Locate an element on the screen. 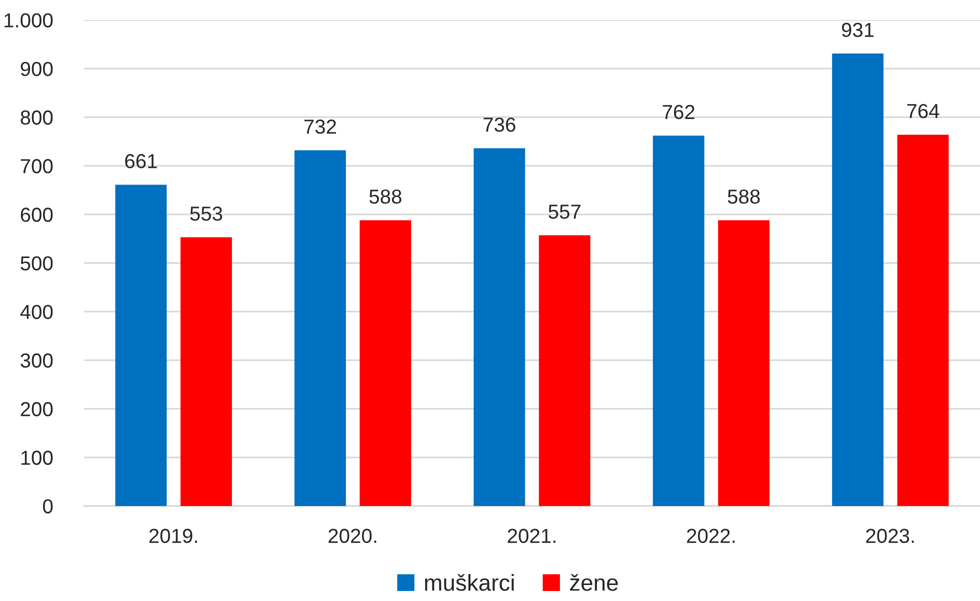 The width and height of the screenshot is (980, 601). data-label: 732 is located at coordinates (320, 127).